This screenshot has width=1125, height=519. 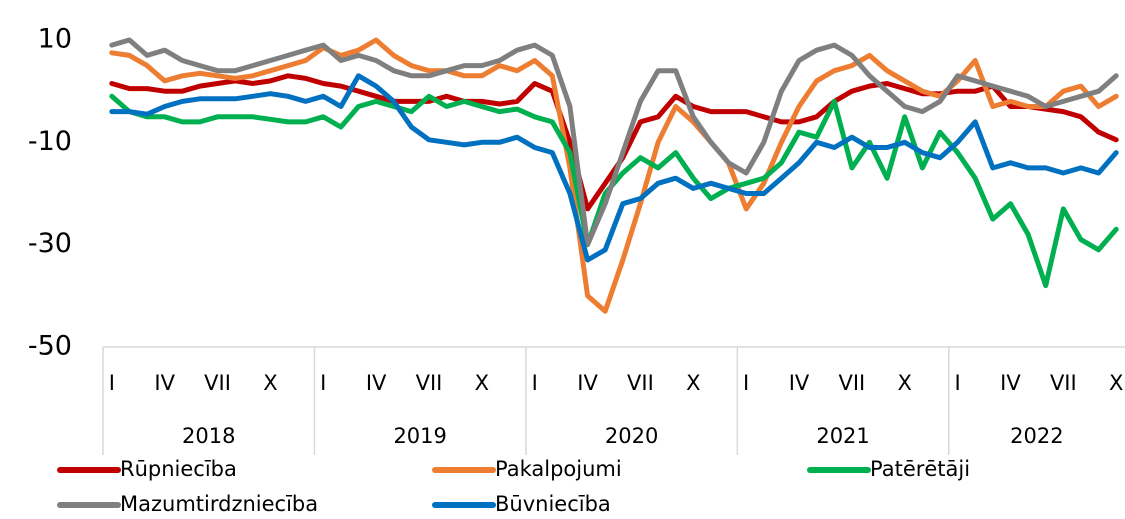 I want to click on legend-label: Būvniecība, so click(x=553, y=504).